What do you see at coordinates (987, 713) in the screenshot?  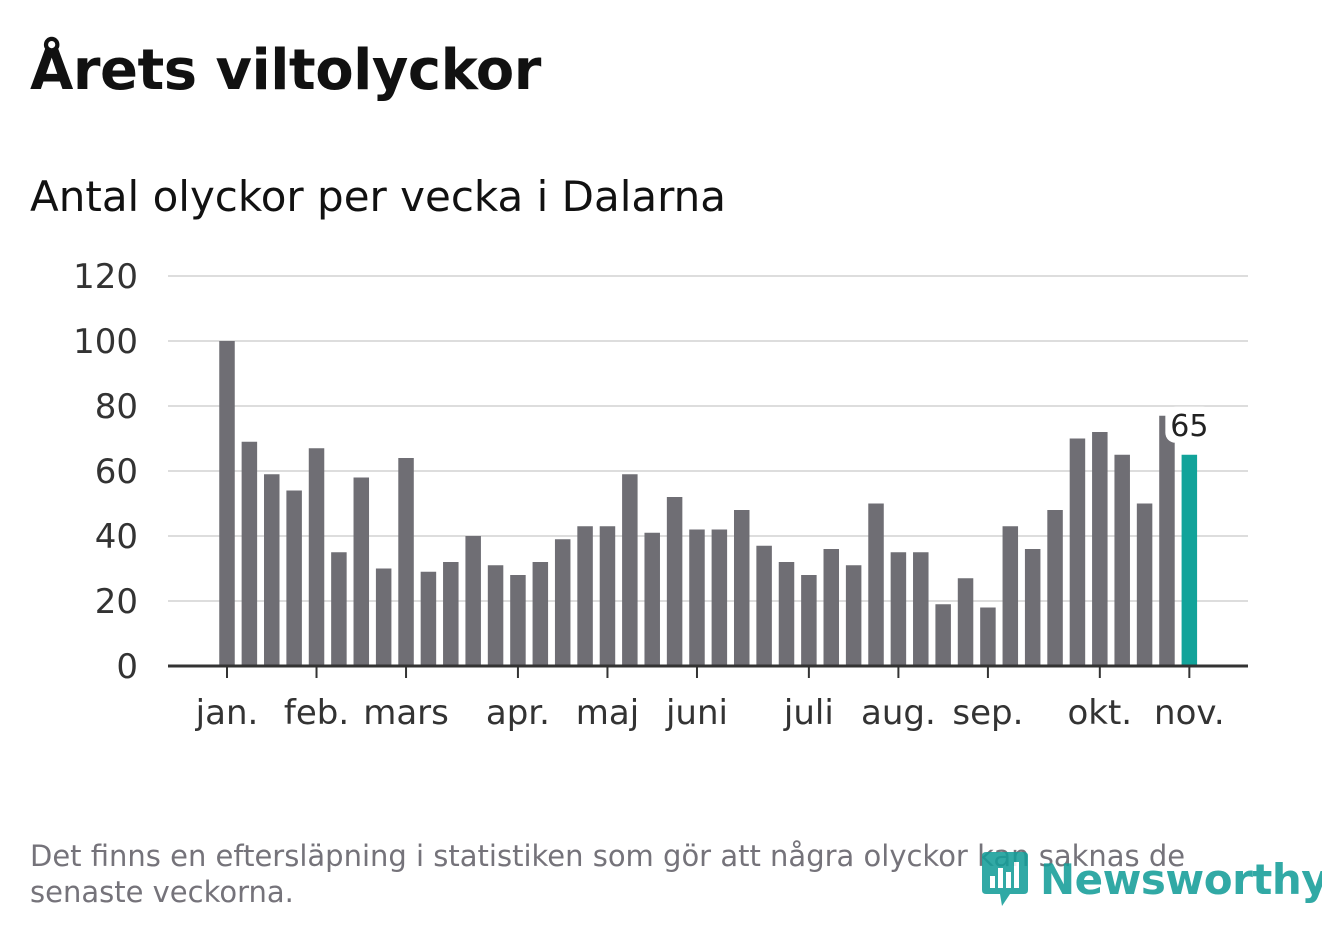 I see `x-tick-label: sep.` at bounding box center [987, 713].